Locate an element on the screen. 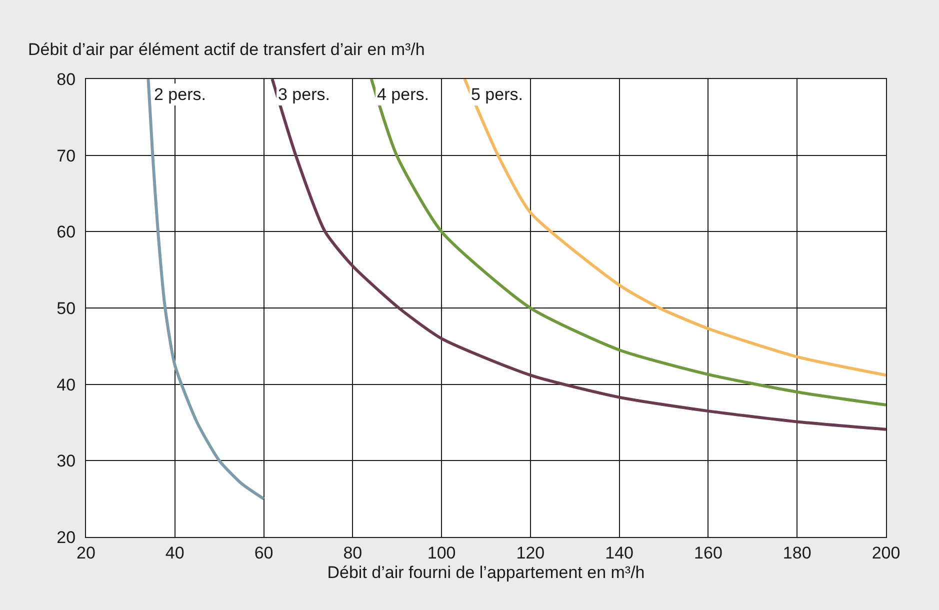 The height and width of the screenshot is (610, 939). line-series is located at coordinates (206, 289).